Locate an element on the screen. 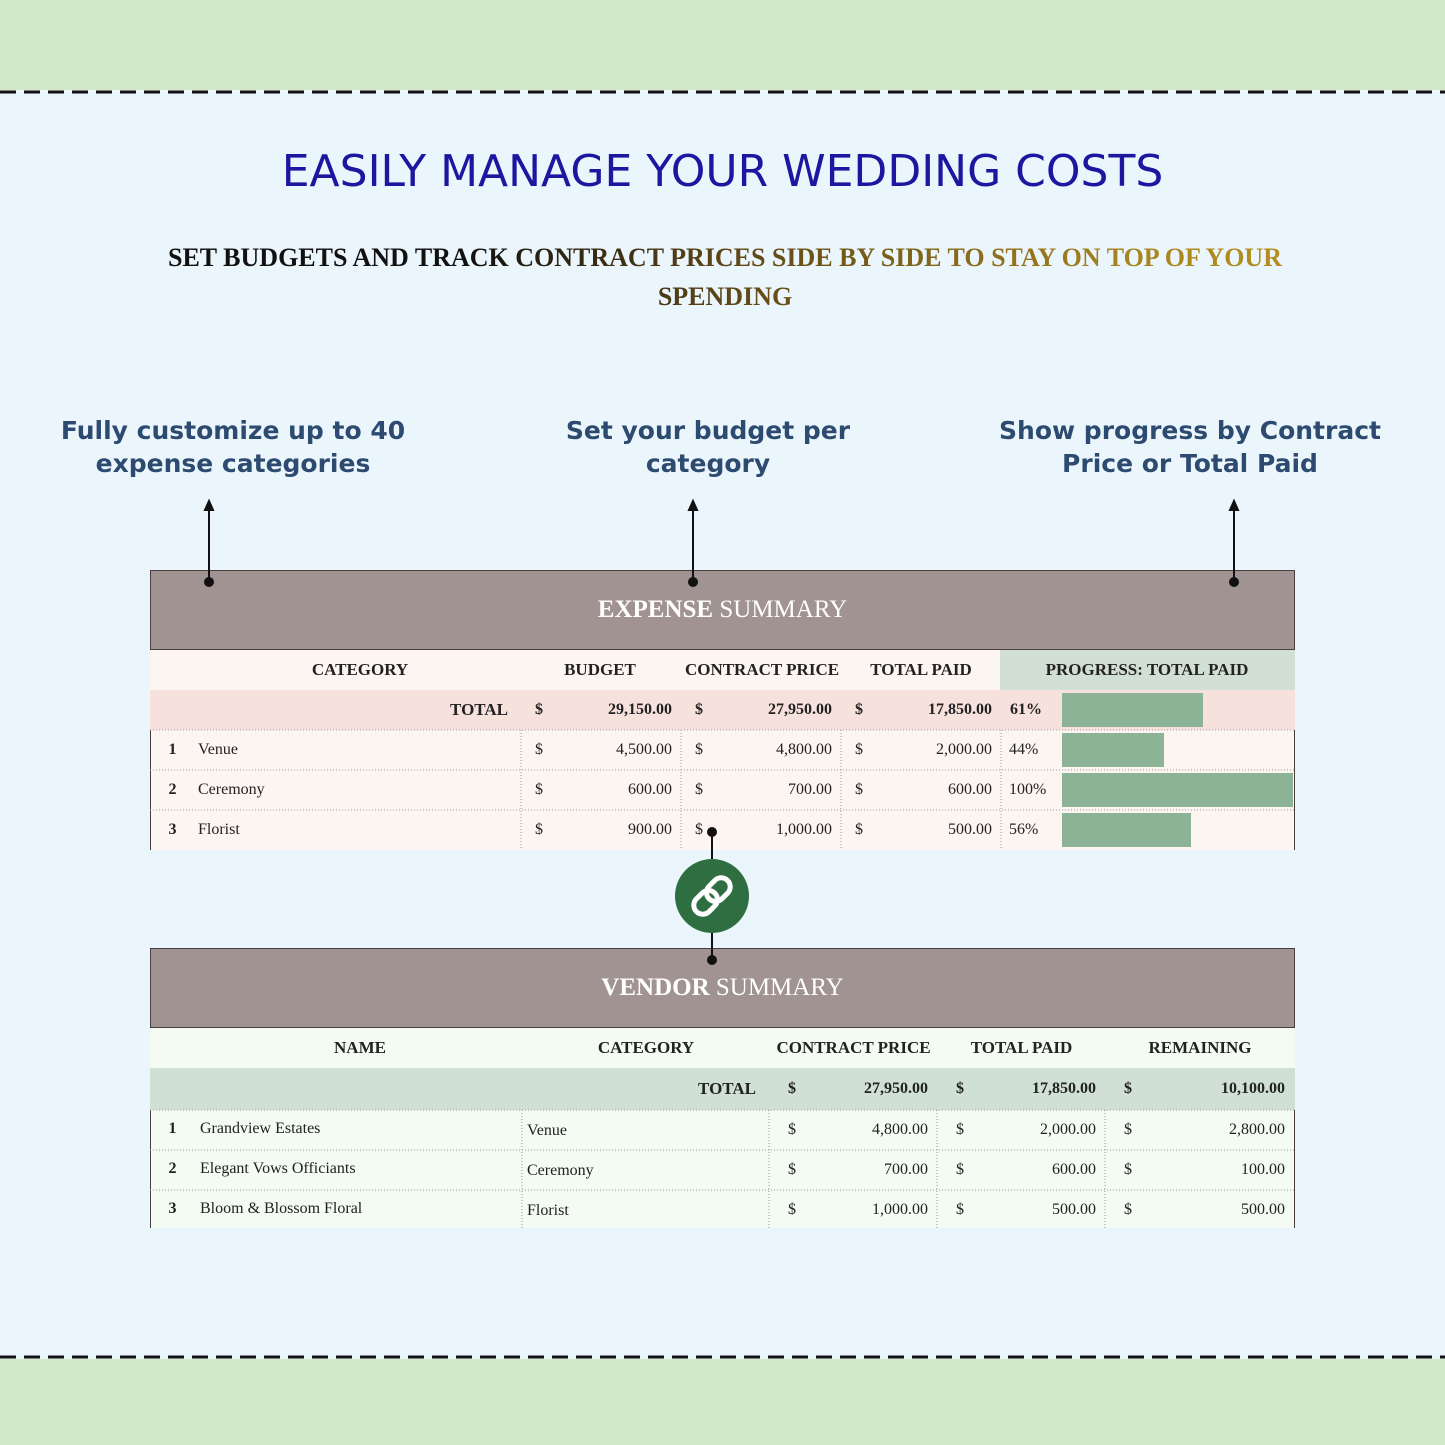 Image resolution: width=1445 pixels, height=1445 pixels. category: Florist is located at coordinates (548, 1210).